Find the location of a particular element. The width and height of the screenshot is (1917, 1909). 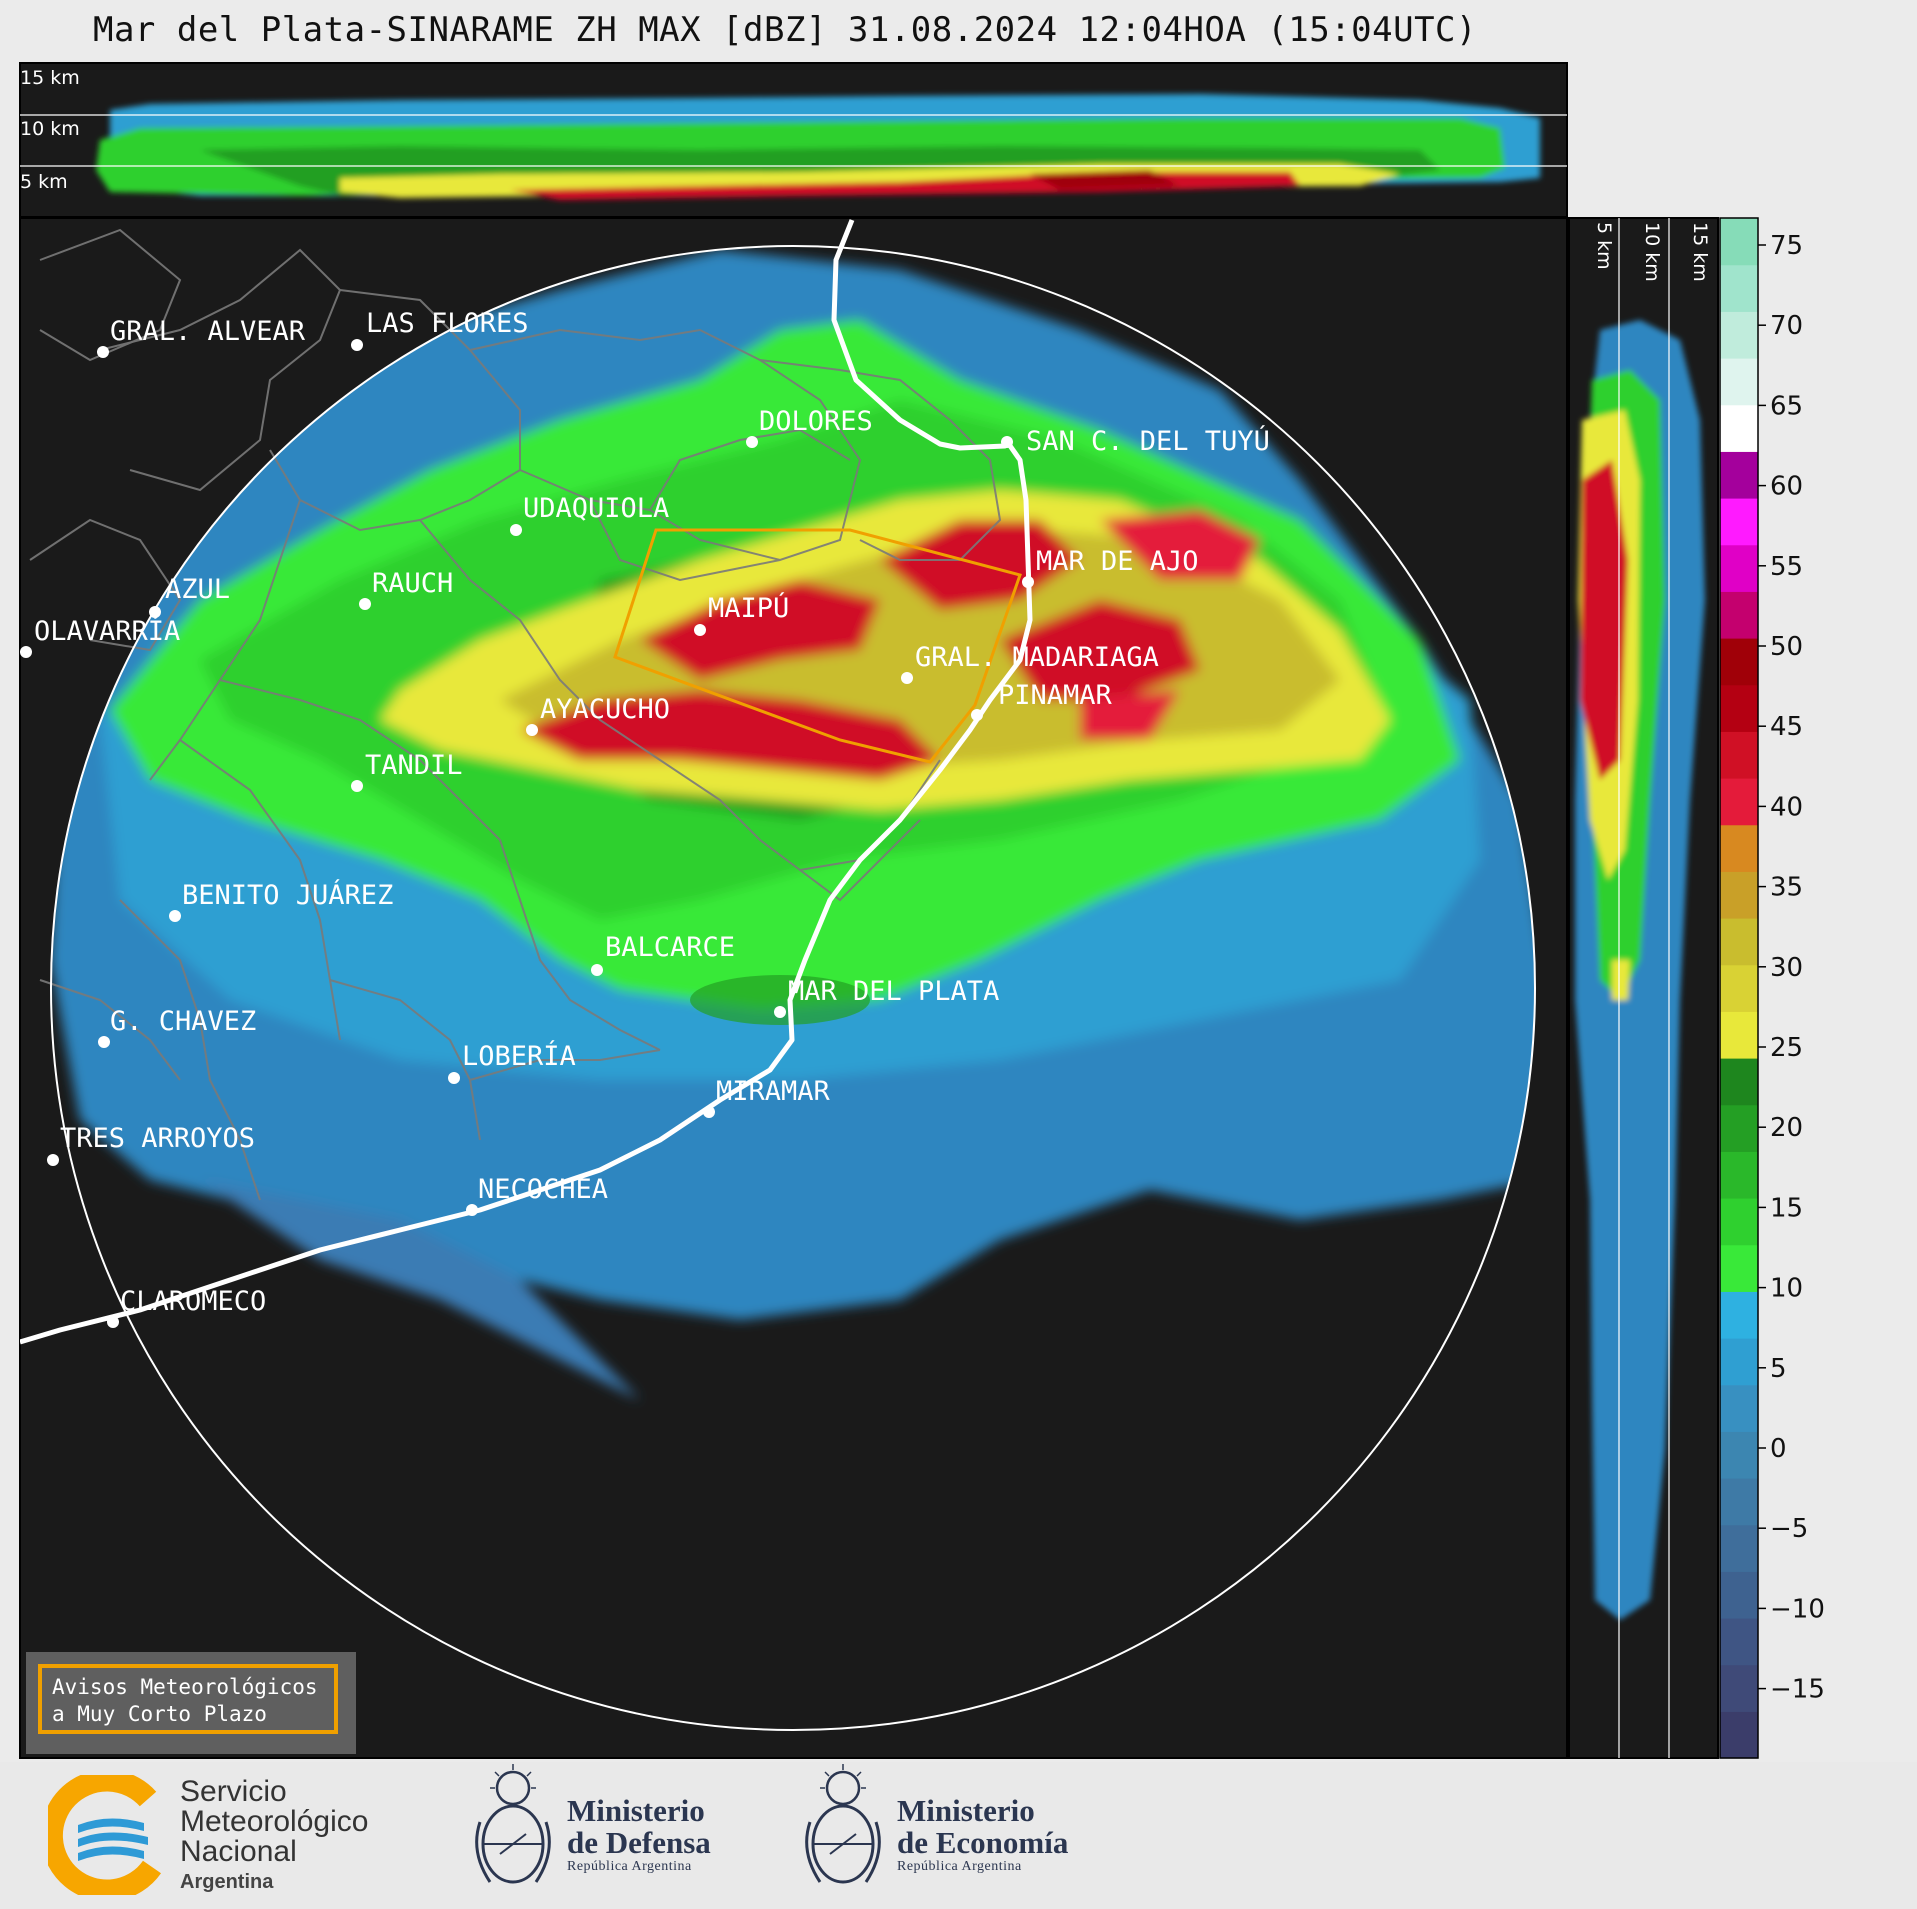

footer is located at coordinates (958, 1835).